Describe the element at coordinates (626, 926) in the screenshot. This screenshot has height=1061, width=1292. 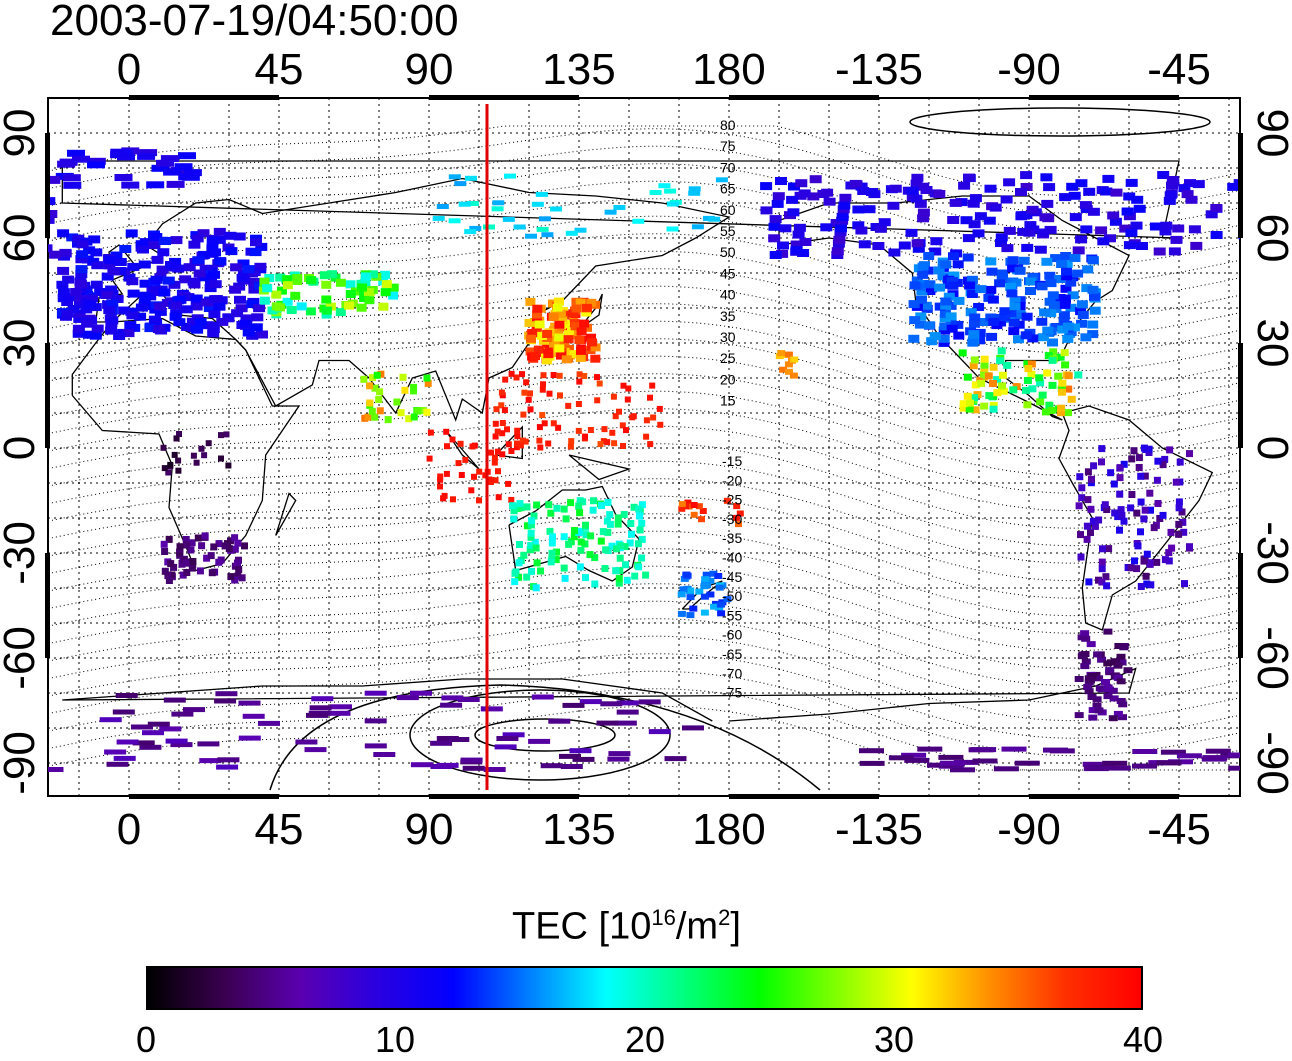
I see `colorbar-title: TEC [1016/m2]` at that location.